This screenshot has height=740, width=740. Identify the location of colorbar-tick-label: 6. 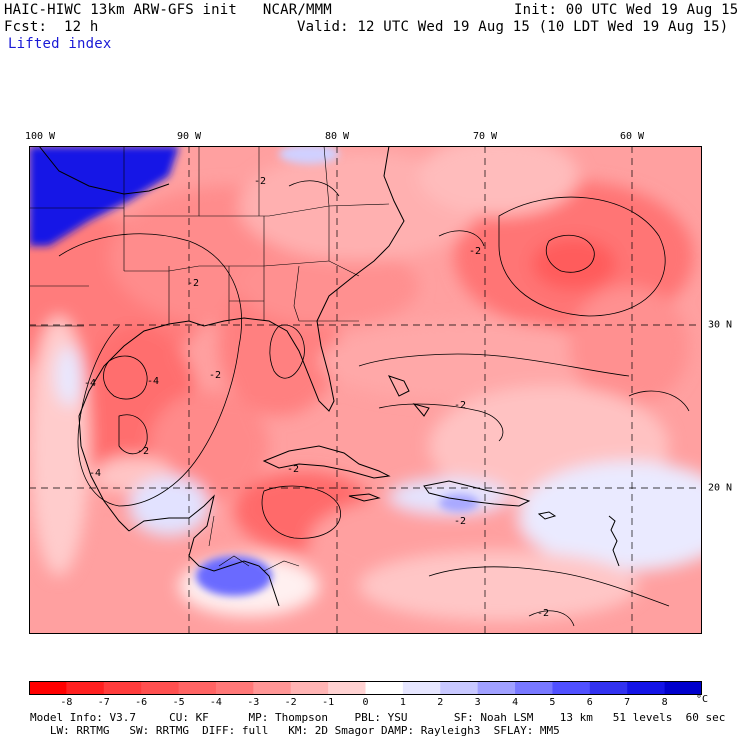
(589, 702).